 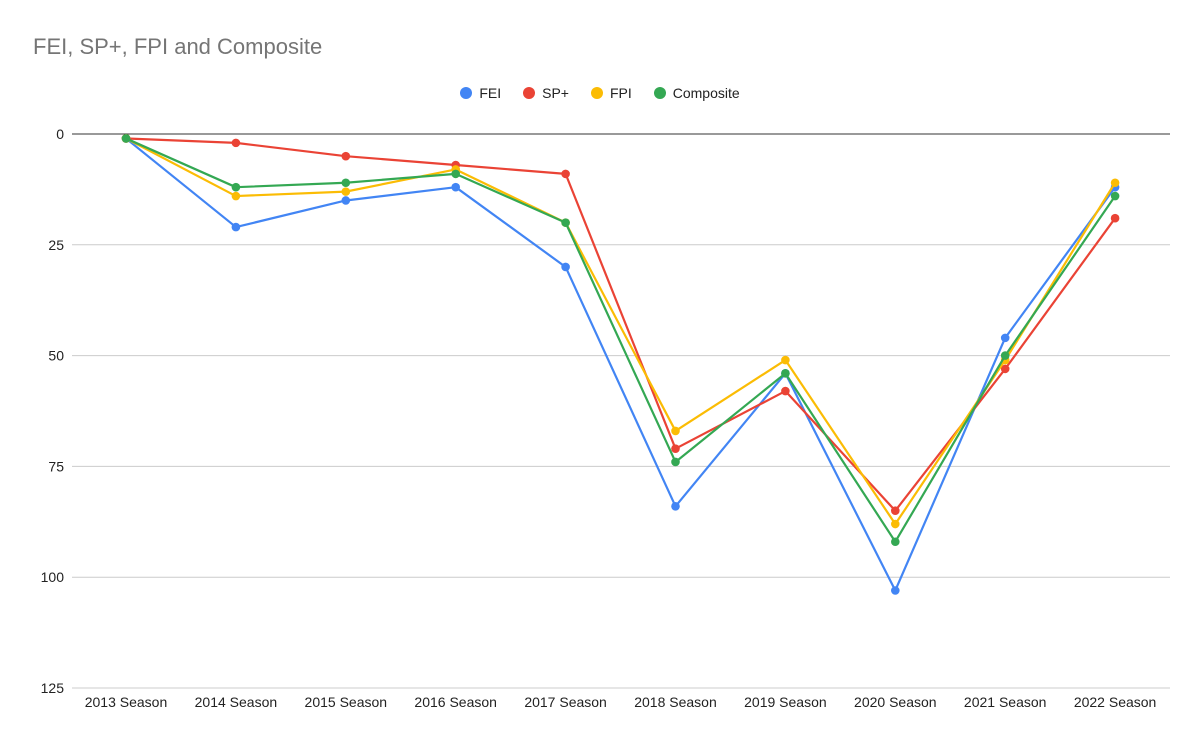 What do you see at coordinates (620, 93) in the screenshot?
I see `legend-label: FPI` at bounding box center [620, 93].